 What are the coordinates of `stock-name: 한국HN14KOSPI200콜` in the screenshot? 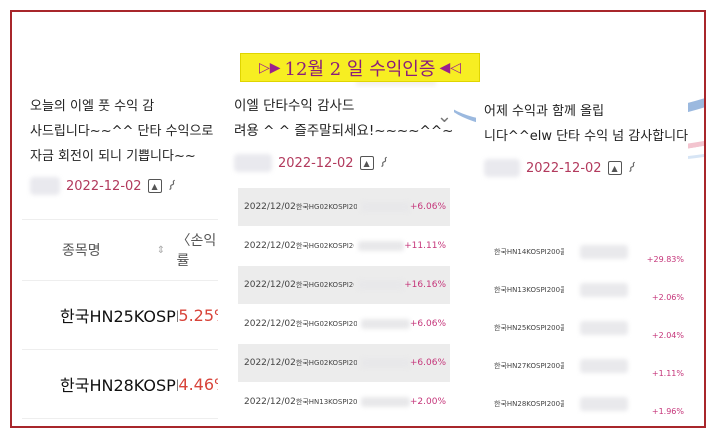 It's located at (529, 252).